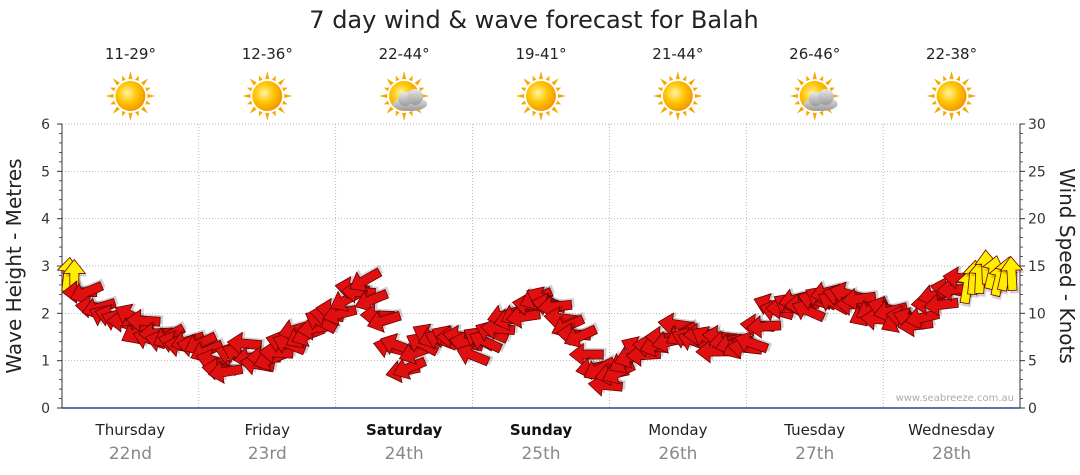 Image resolution: width=1080 pixels, height=475 pixels. What do you see at coordinates (1037, 314) in the screenshot?
I see `right-tick-label: 10` at bounding box center [1037, 314].